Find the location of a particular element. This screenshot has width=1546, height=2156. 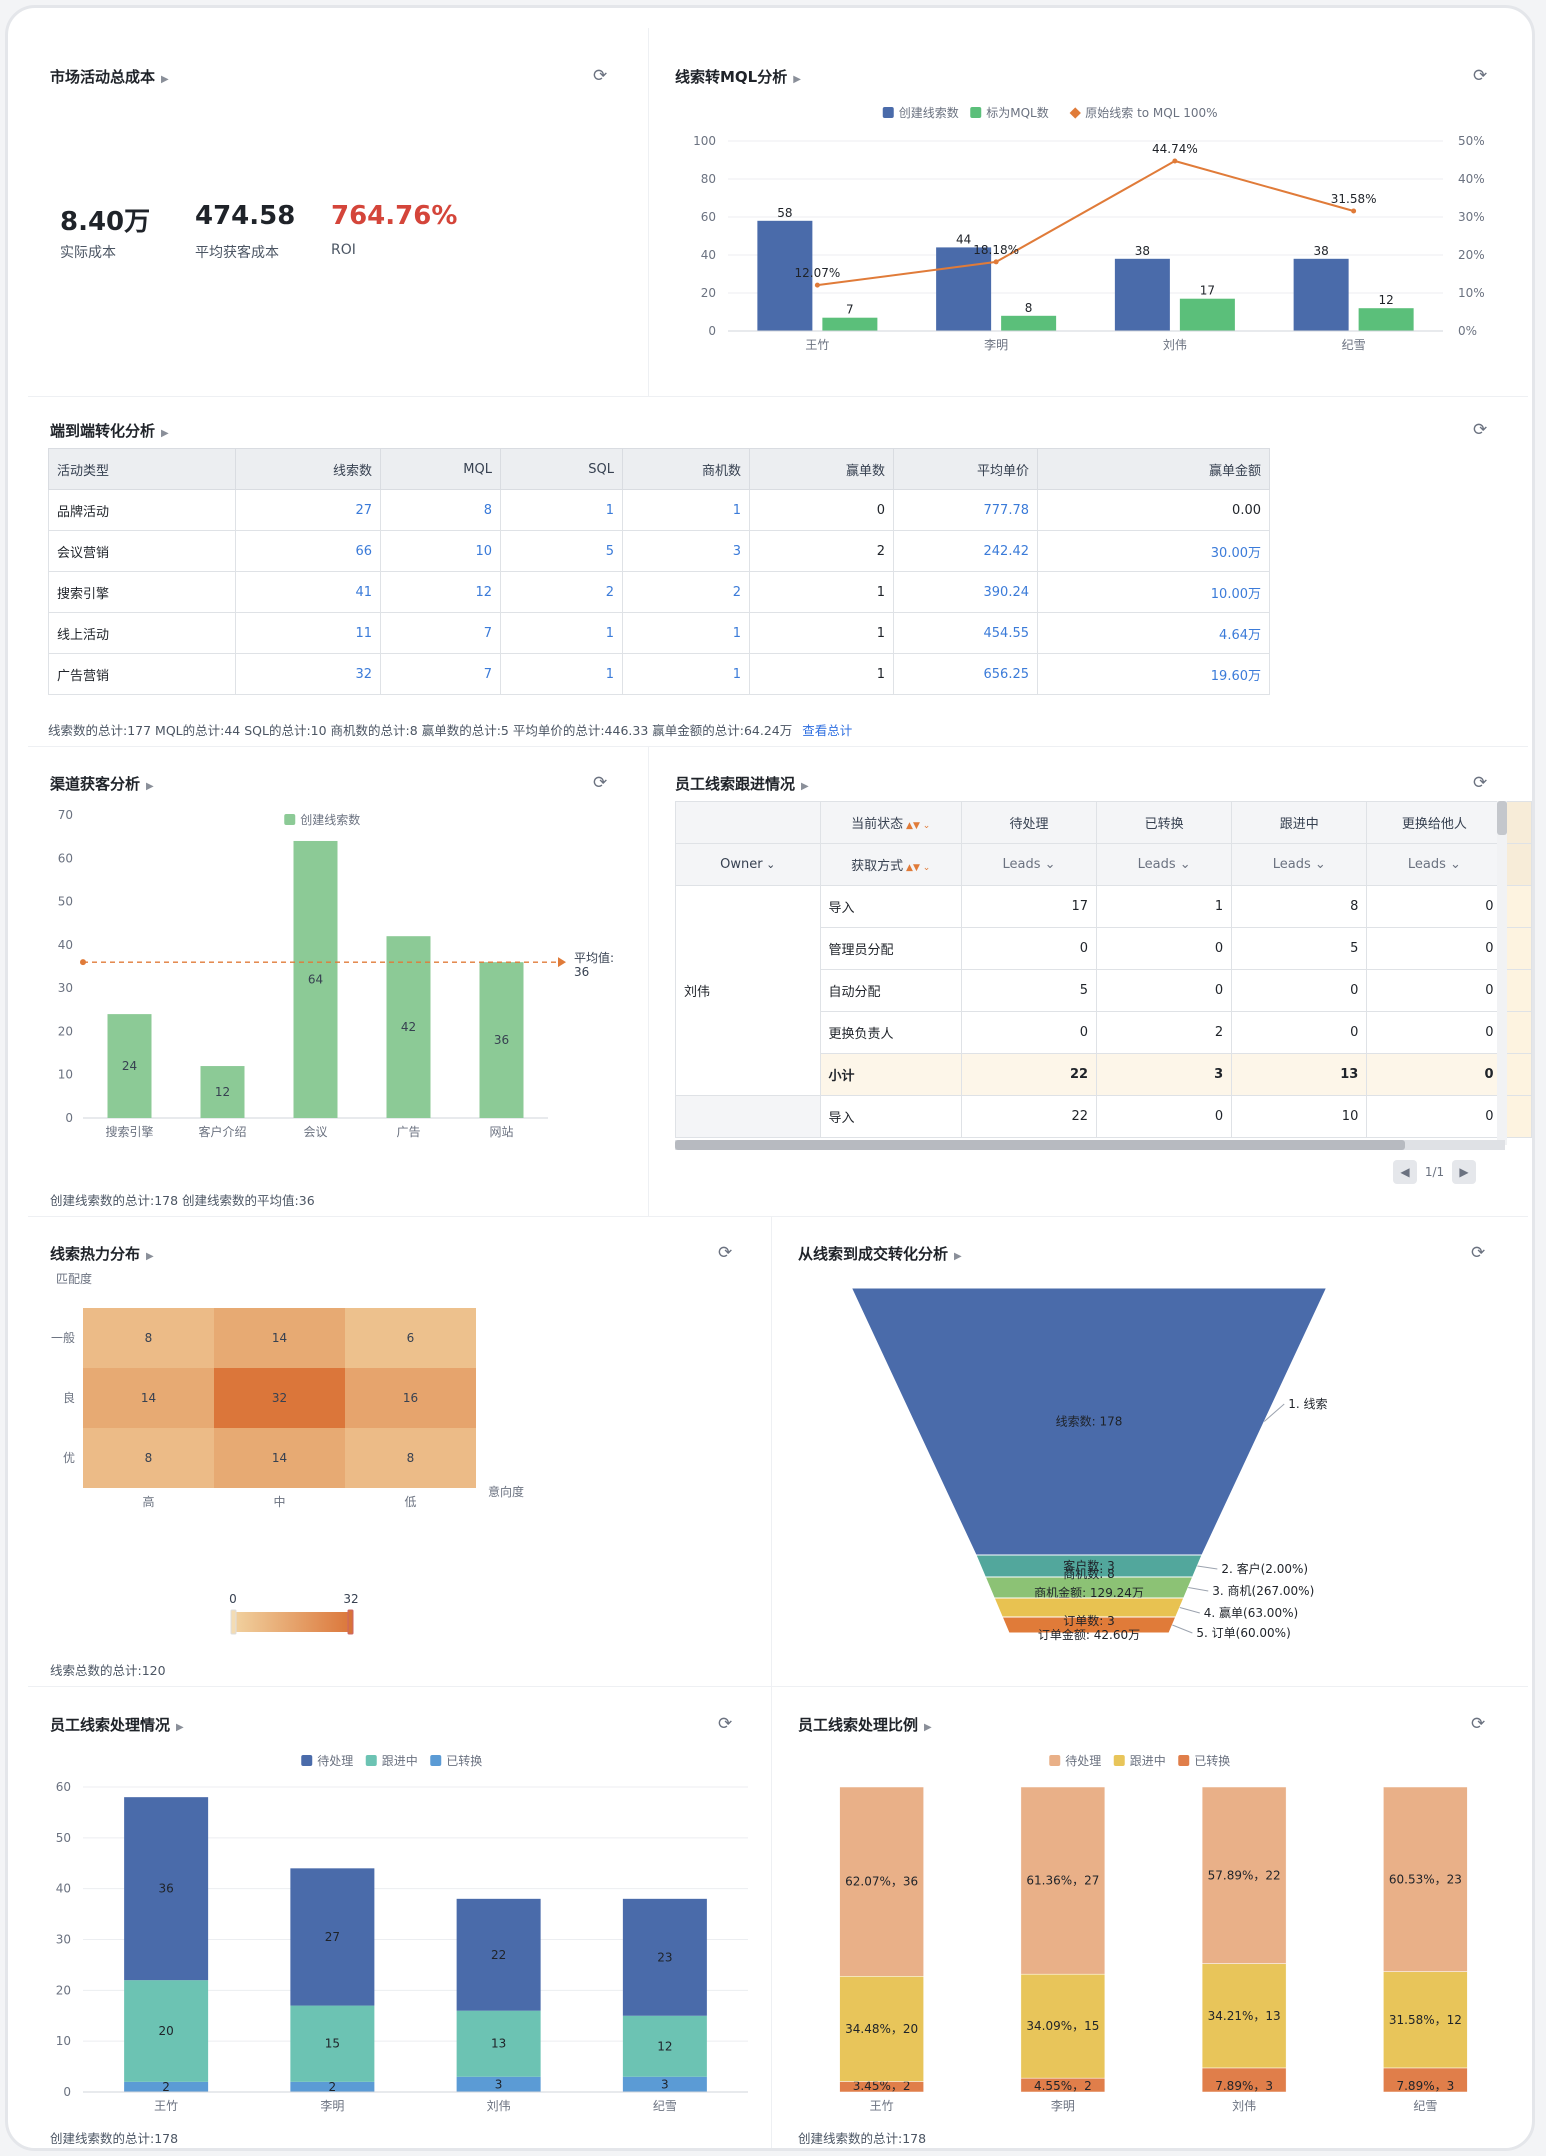

column-header: SQL is located at coordinates (561, 469).